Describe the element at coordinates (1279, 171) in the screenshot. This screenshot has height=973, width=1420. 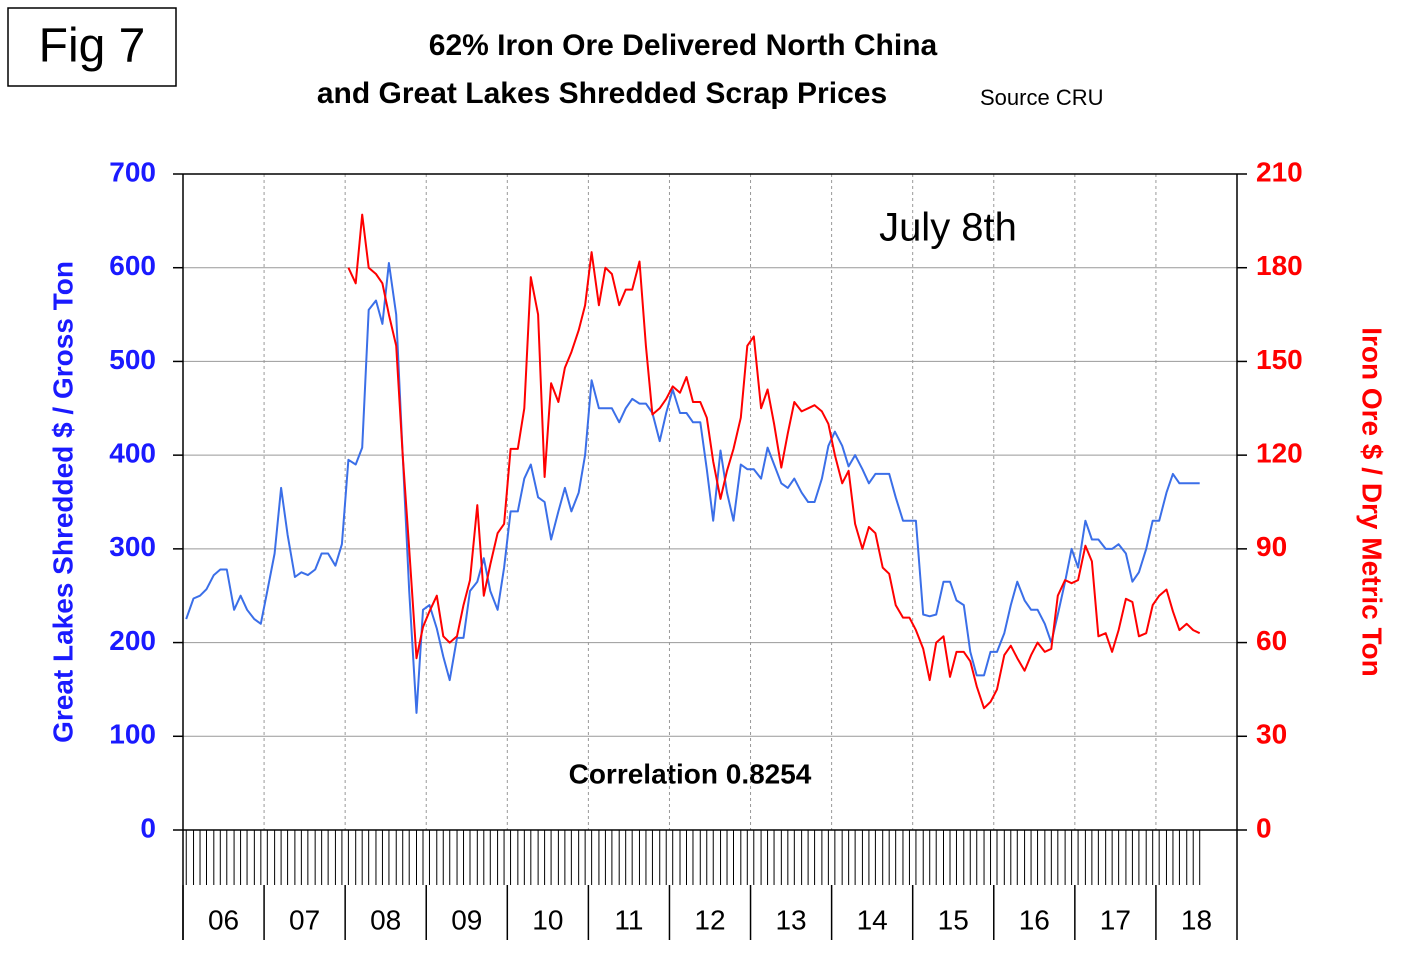
I see `y2-tick-label: 210` at that location.